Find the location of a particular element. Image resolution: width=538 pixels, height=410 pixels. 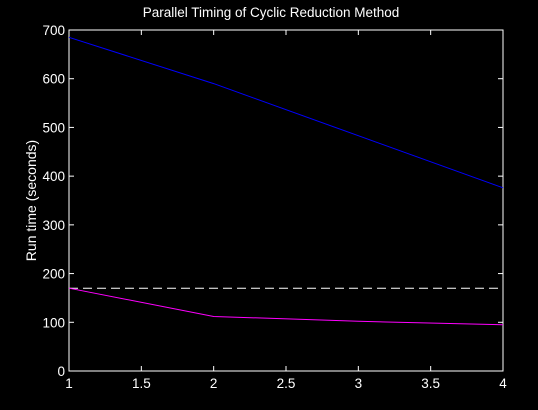

y-tick-label: 600 is located at coordinates (53, 79).